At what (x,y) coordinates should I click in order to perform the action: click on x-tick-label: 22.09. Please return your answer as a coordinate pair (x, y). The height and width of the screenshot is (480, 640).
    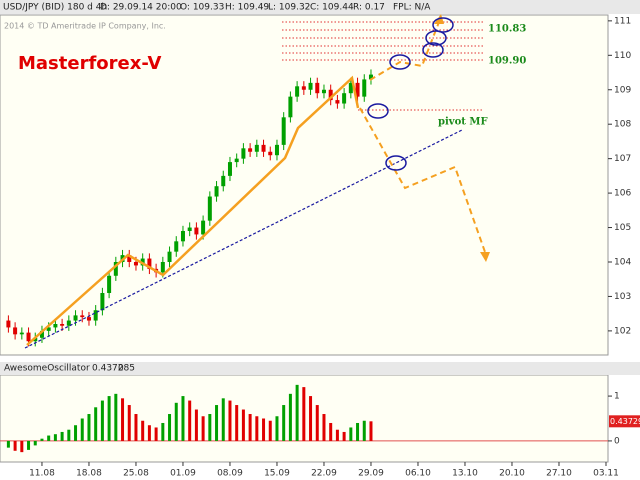
    Looking at the image, I should click on (324, 474).